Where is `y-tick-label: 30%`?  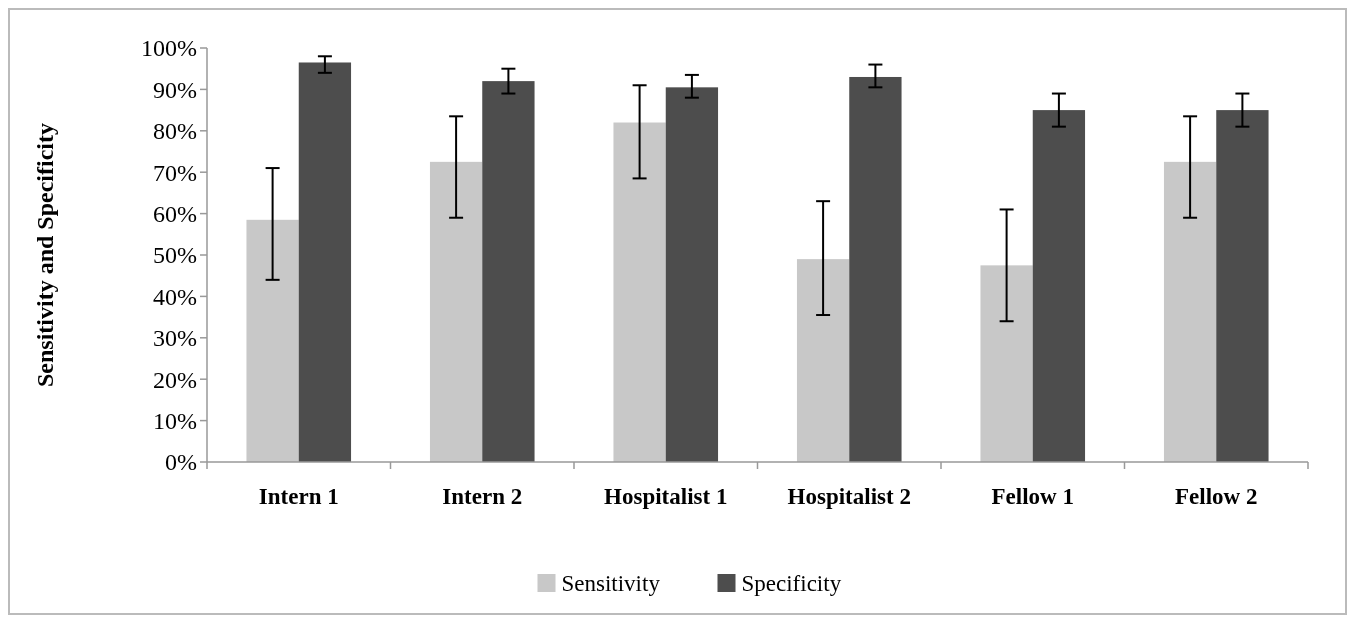 y-tick-label: 30% is located at coordinates (175, 338).